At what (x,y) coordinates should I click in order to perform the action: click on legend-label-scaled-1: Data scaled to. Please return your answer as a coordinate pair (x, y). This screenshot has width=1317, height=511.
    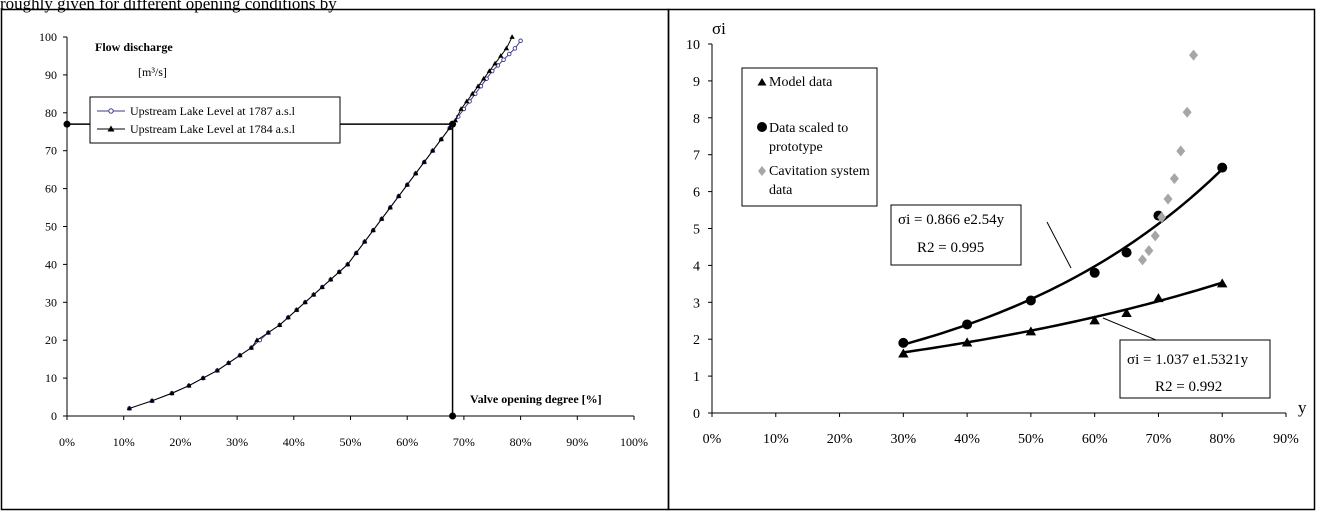
    Looking at the image, I should click on (808, 128).